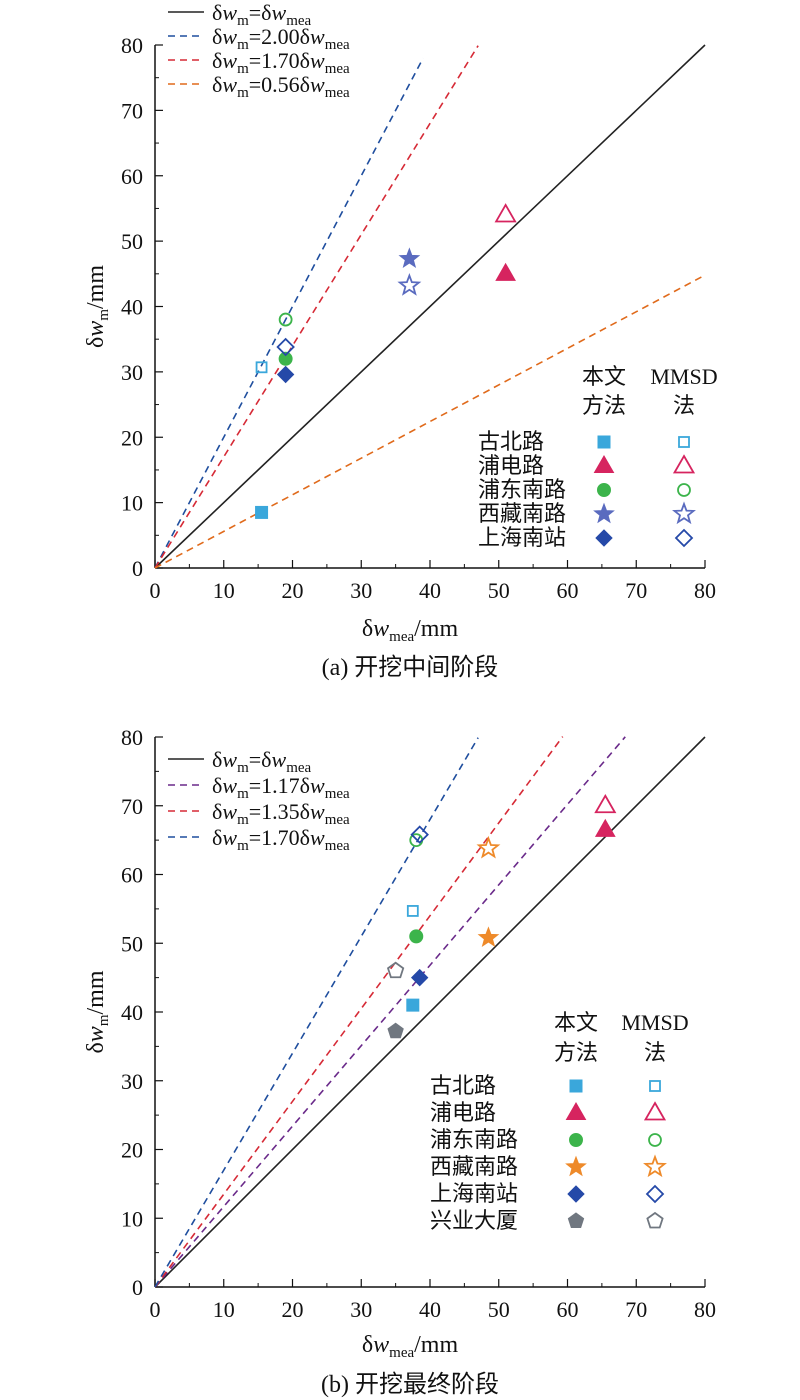 Image resolution: width=800 pixels, height=1400 pixels. What do you see at coordinates (655, 1052) in the screenshot?
I see `legend-header: 法` at bounding box center [655, 1052].